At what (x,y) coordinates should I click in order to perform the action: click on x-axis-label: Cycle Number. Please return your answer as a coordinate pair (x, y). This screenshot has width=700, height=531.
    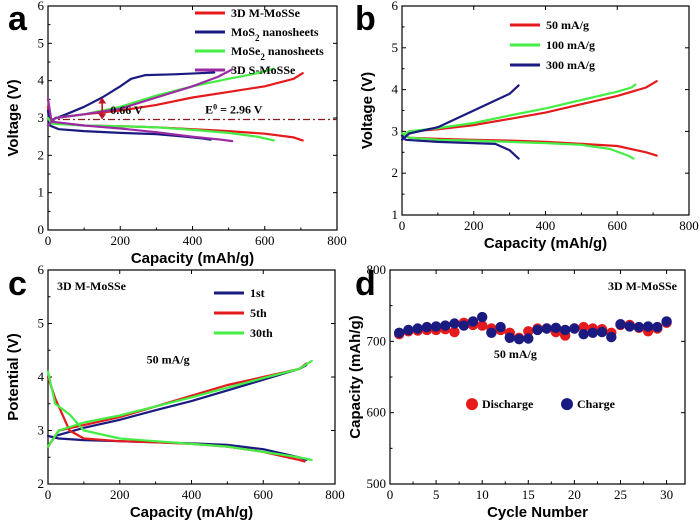
    Looking at the image, I should click on (537, 512).